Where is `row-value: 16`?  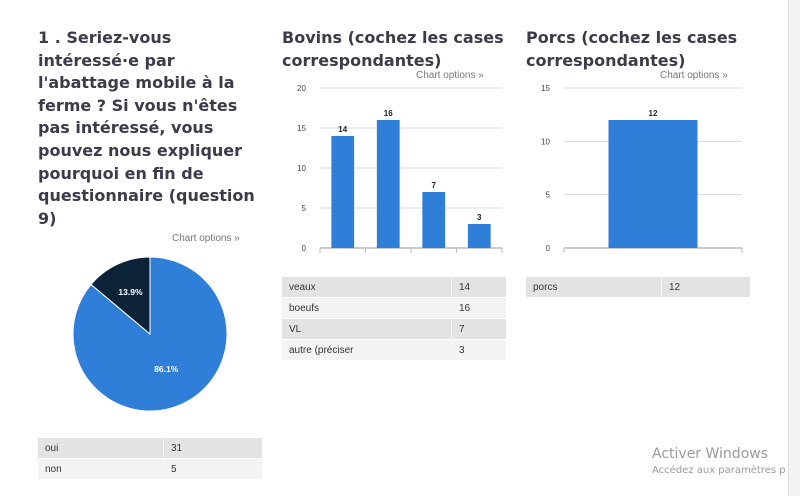
row-value: 16 is located at coordinates (478, 308).